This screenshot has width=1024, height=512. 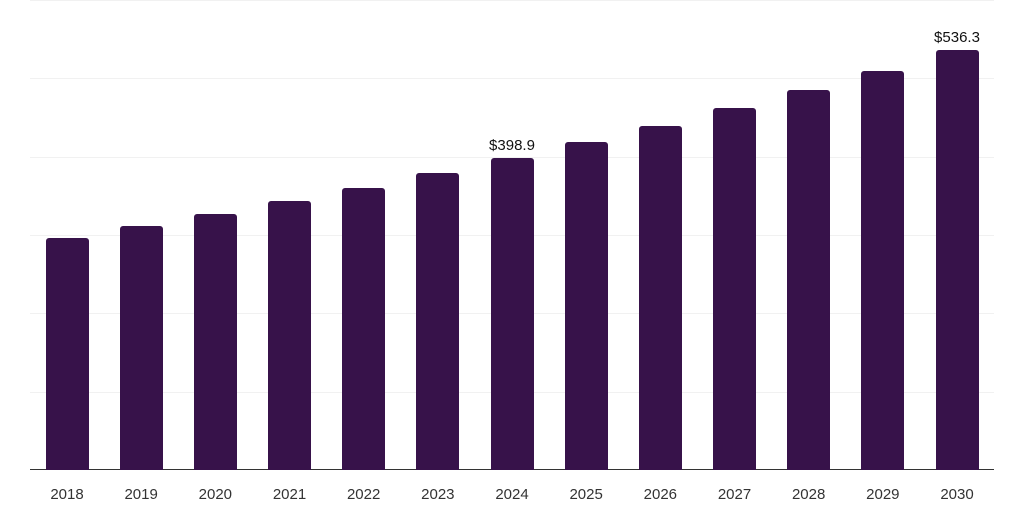 What do you see at coordinates (957, 37) in the screenshot?
I see `data-label: $536.3` at bounding box center [957, 37].